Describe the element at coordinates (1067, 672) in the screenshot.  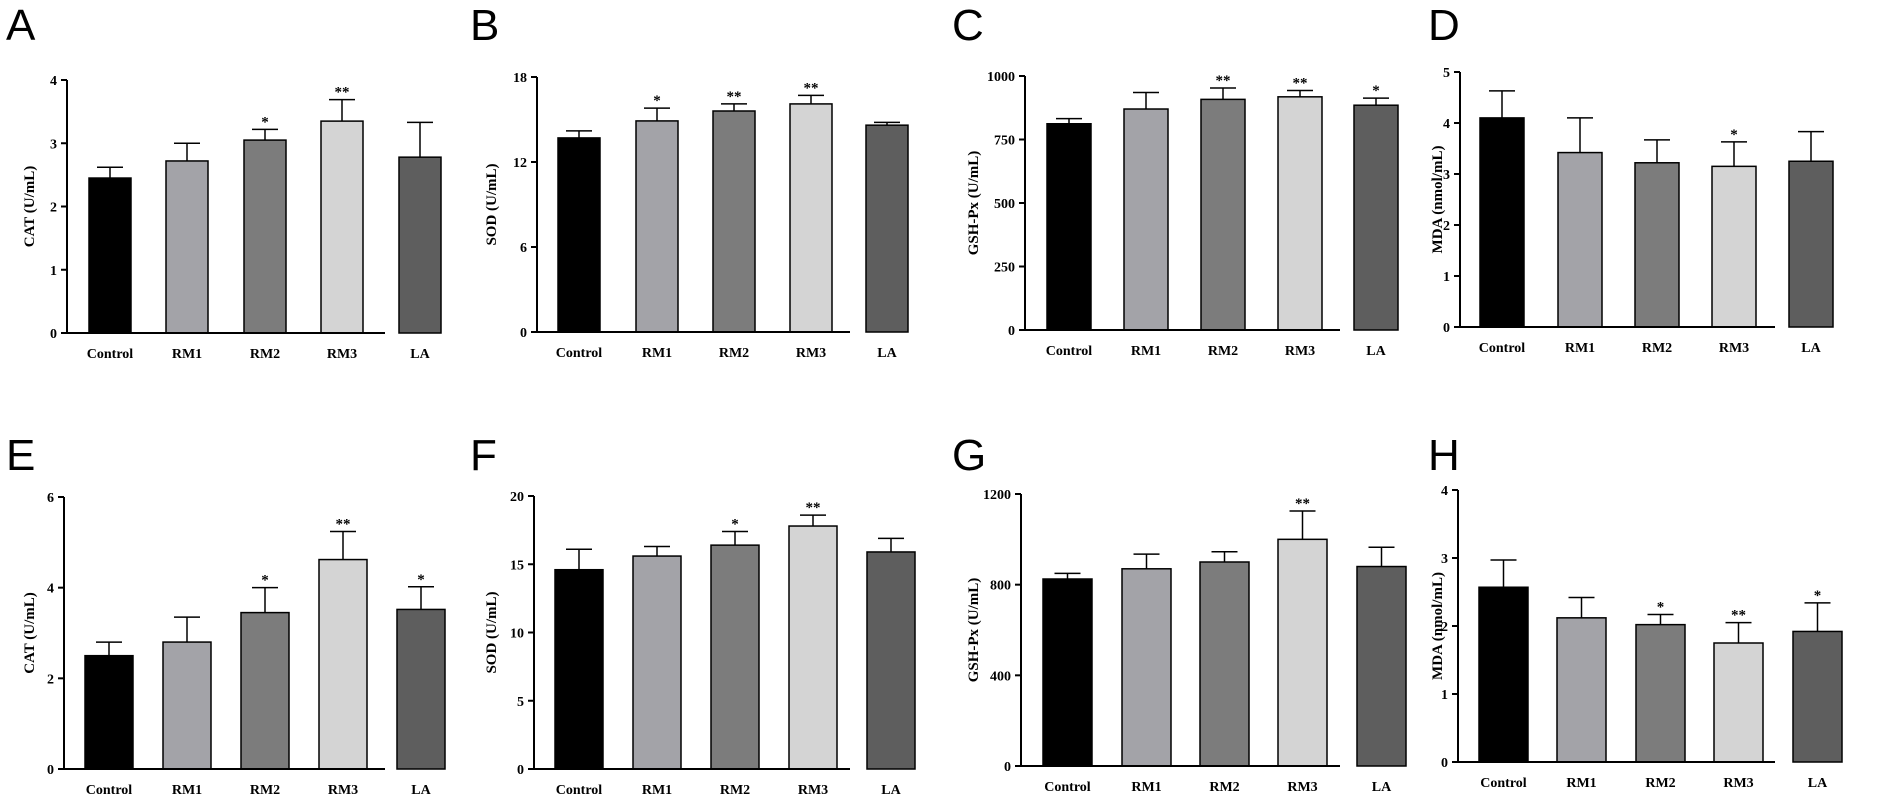
I see `bar-g-control` at that location.